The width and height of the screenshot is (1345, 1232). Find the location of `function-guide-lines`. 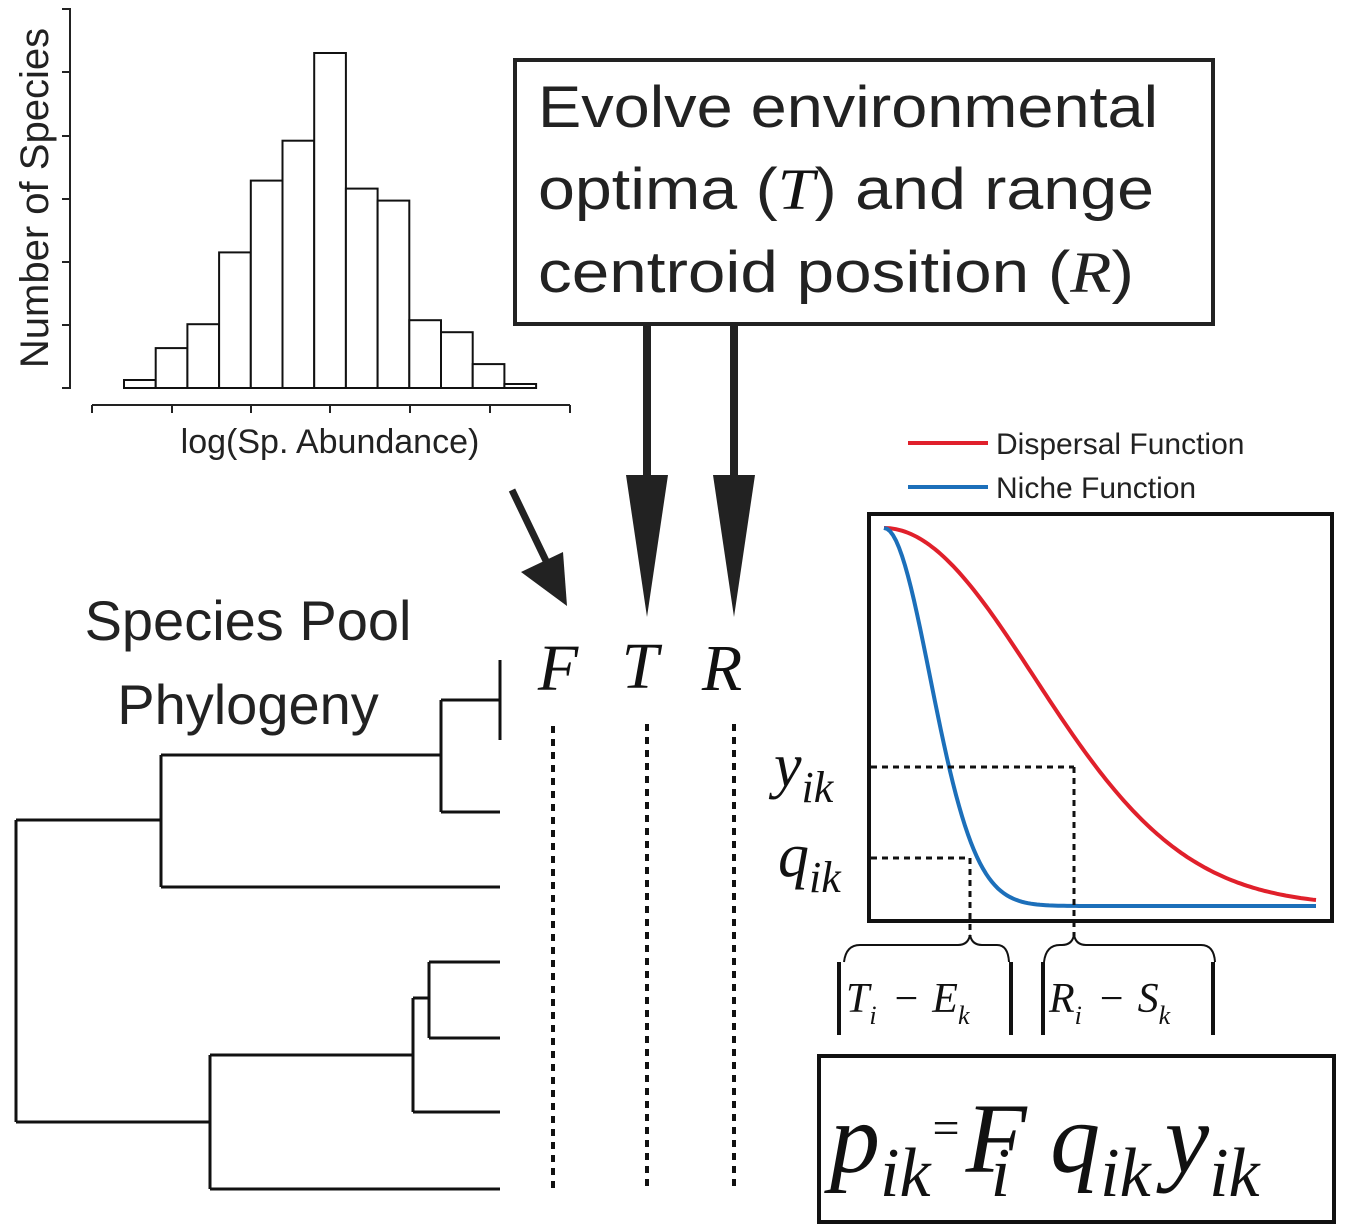

function-guide-lines is located at coordinates (973, 851).